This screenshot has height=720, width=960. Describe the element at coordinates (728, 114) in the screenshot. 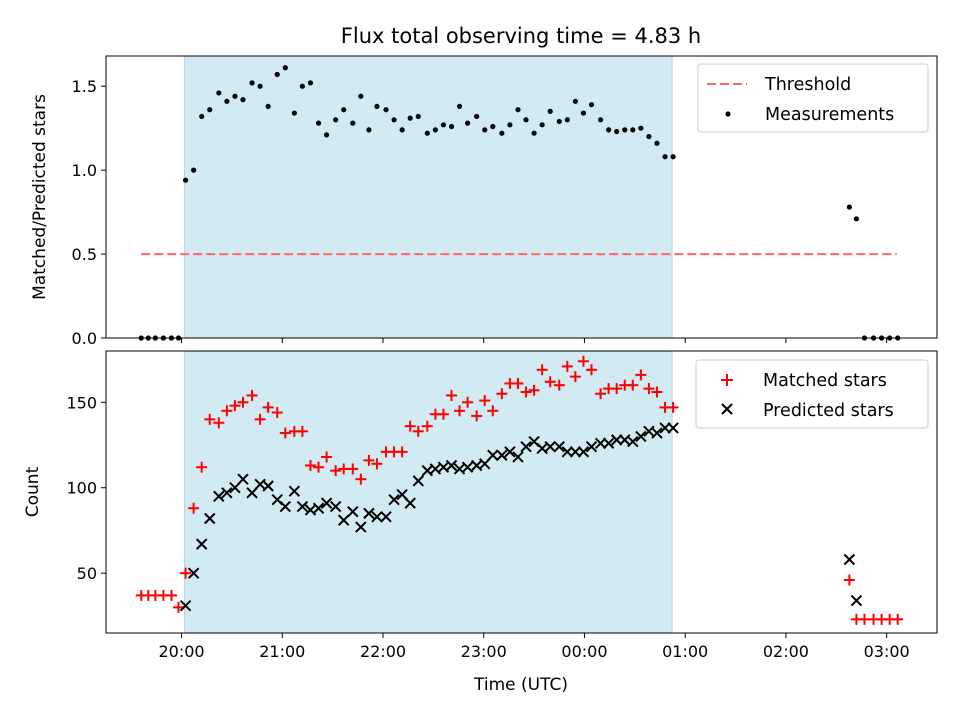

I see `legend-measurements-swatch` at that location.